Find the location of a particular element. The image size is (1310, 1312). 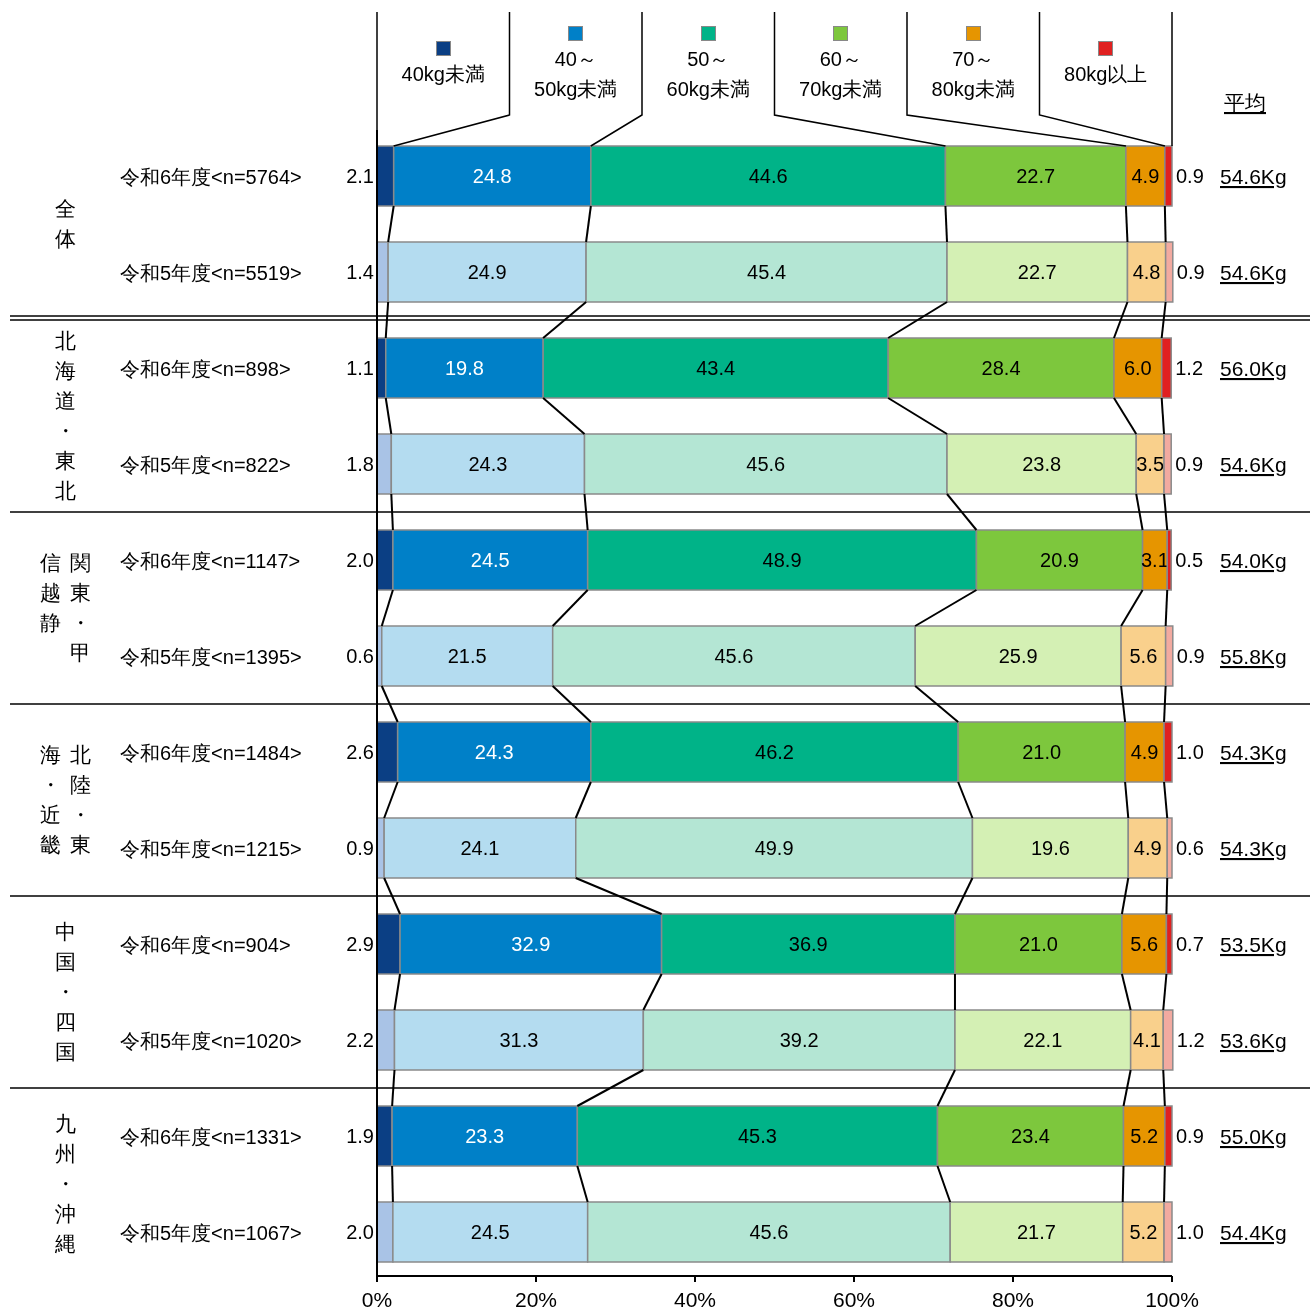

legend-label: 40kg未満 is located at coordinates (443, 74).